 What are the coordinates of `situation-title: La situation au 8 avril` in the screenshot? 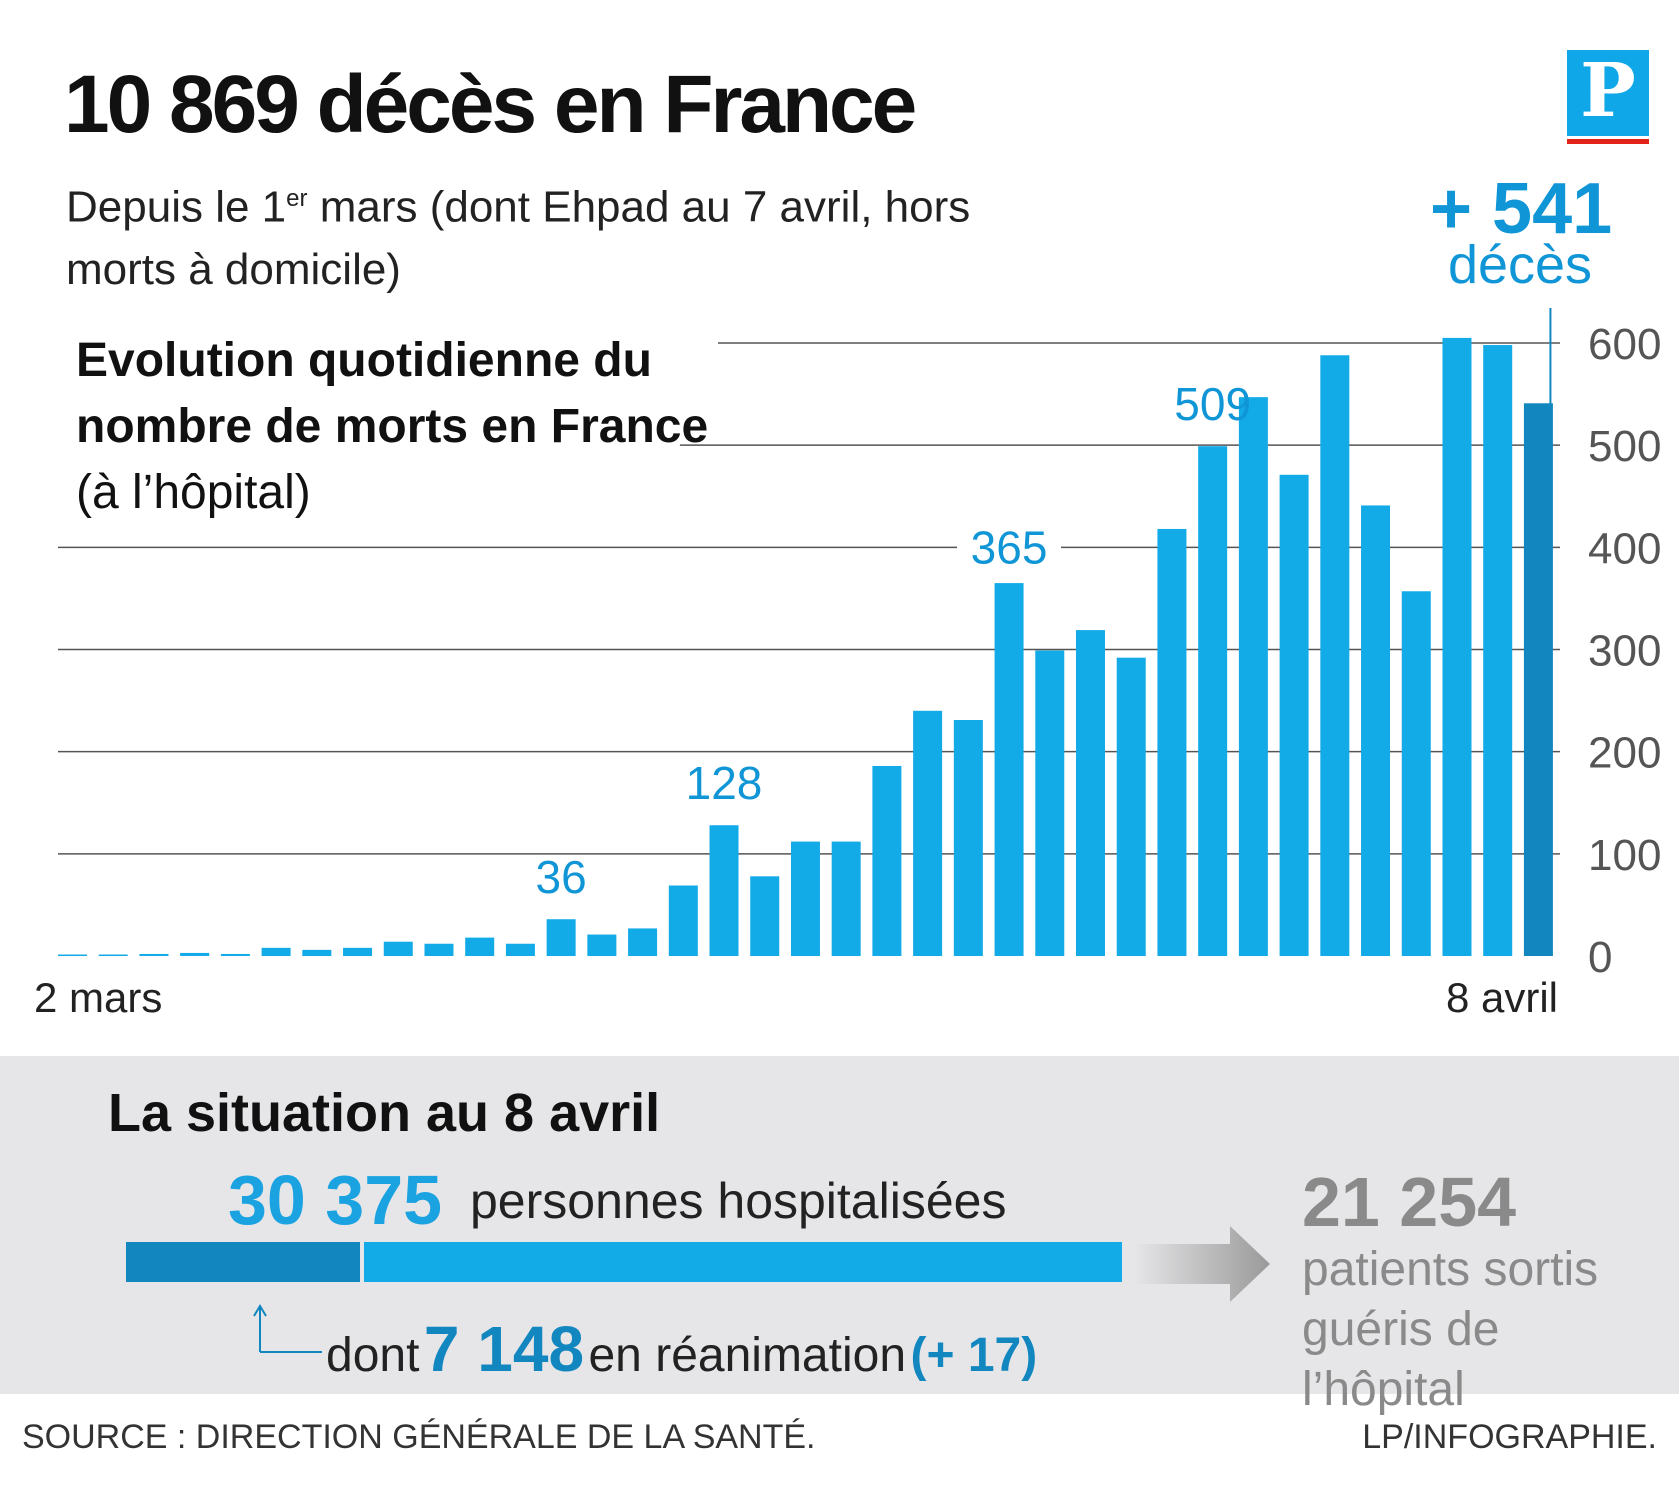 It's located at (384, 1113).